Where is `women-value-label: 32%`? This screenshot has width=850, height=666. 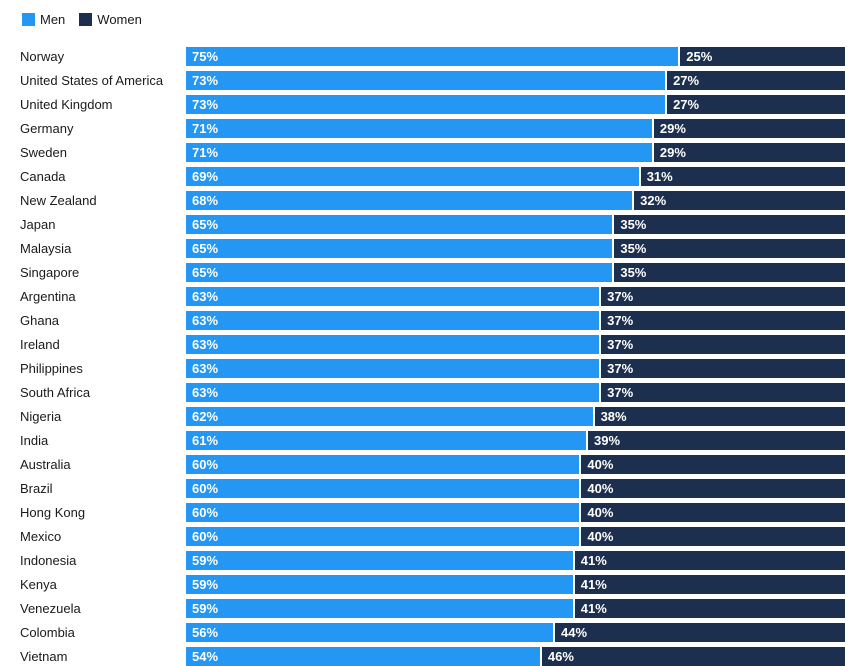
women-value-label: 32% is located at coordinates (653, 200).